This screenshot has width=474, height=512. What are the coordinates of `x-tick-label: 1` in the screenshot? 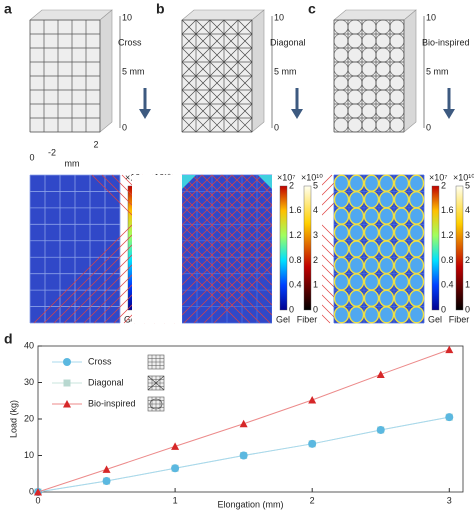 It's located at (175, 500).